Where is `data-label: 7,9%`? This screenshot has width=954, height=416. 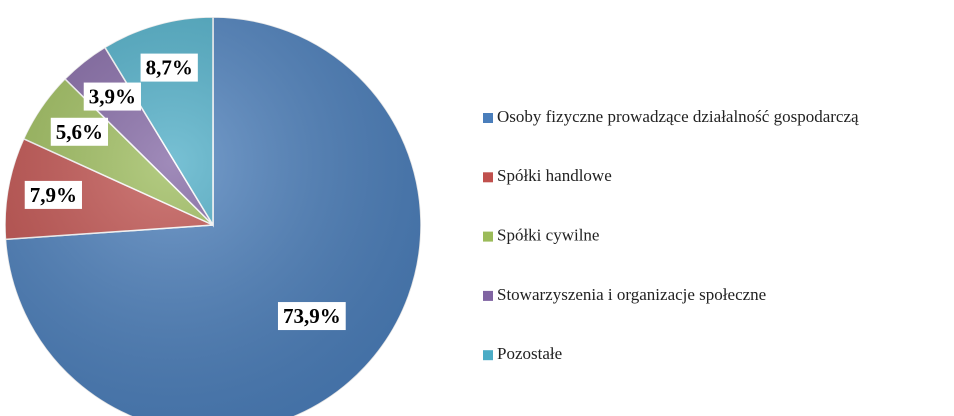 data-label: 7,9% is located at coordinates (53, 194).